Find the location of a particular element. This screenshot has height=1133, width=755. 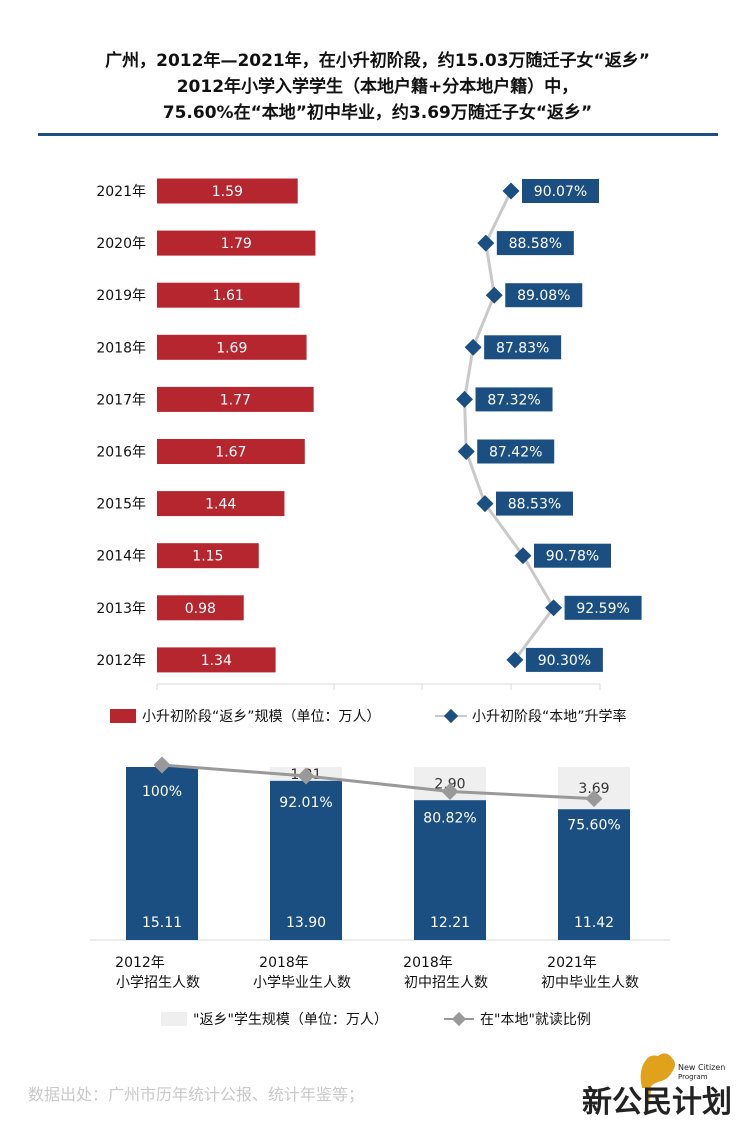

y-tick-label: 2014年 is located at coordinates (121, 557).